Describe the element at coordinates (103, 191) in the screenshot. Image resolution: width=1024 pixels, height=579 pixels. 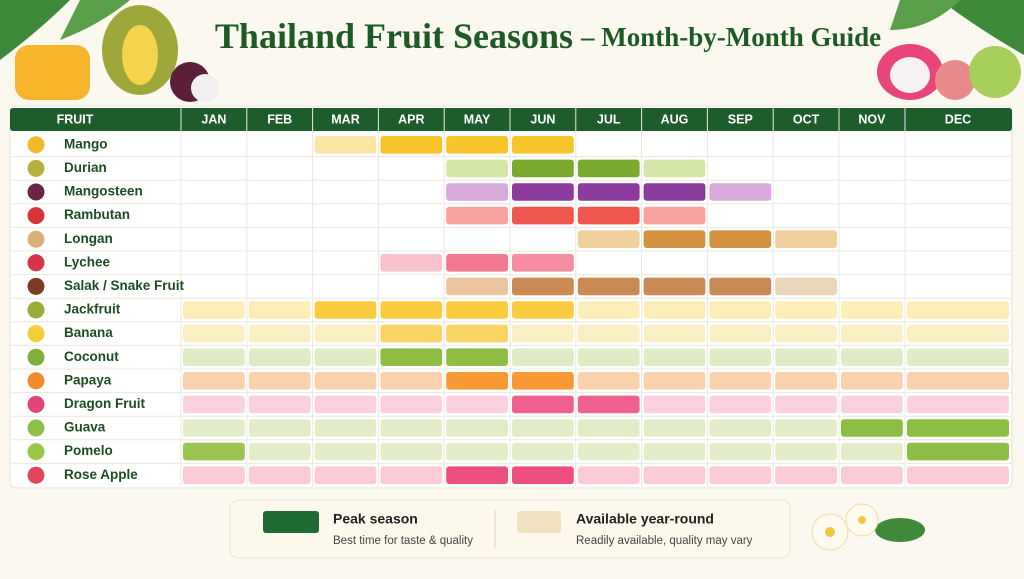
I see `fruit-name: Mangosteen` at that location.